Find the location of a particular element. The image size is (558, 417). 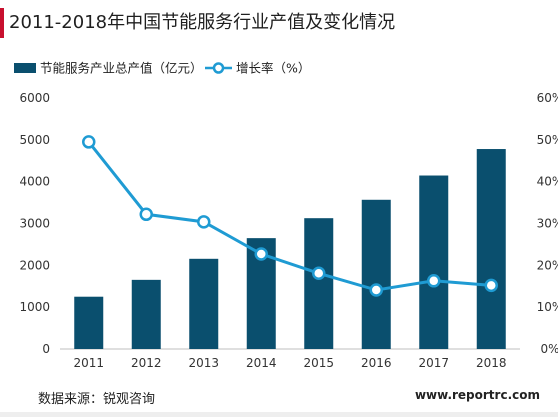

y-right-tick-label: 30% is located at coordinates (547, 224).